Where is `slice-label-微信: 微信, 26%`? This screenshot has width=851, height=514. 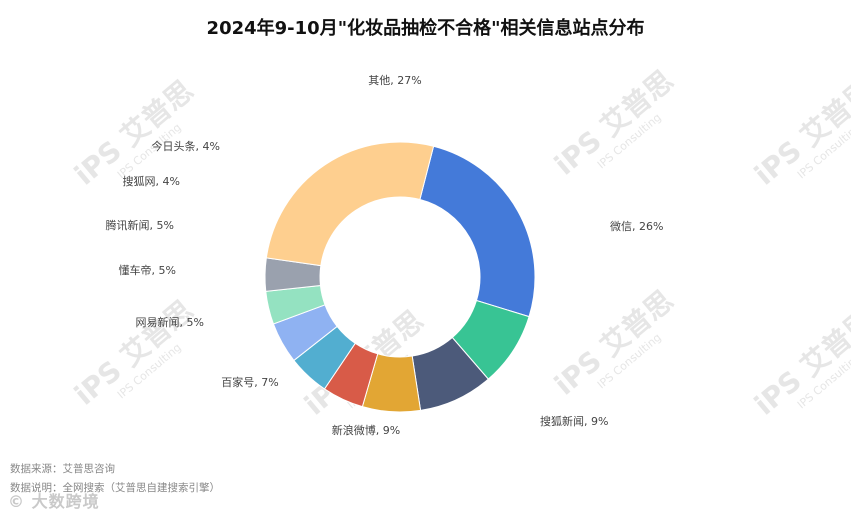
slice-label-微信: 微信, 26% is located at coordinates (636, 226).